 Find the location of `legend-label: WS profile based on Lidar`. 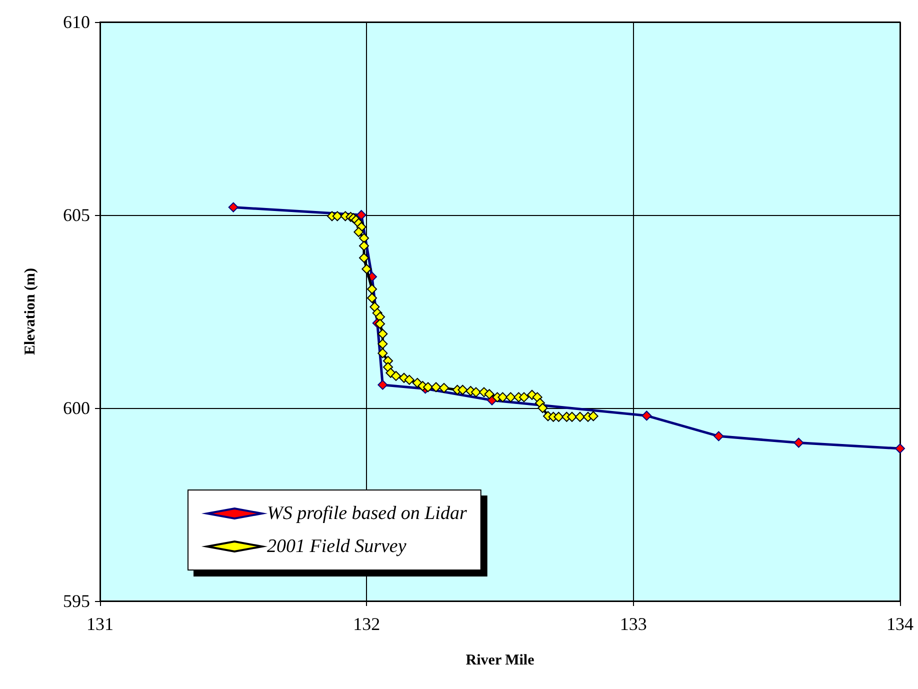

legend-label: WS profile based on Lidar is located at coordinates (367, 513).